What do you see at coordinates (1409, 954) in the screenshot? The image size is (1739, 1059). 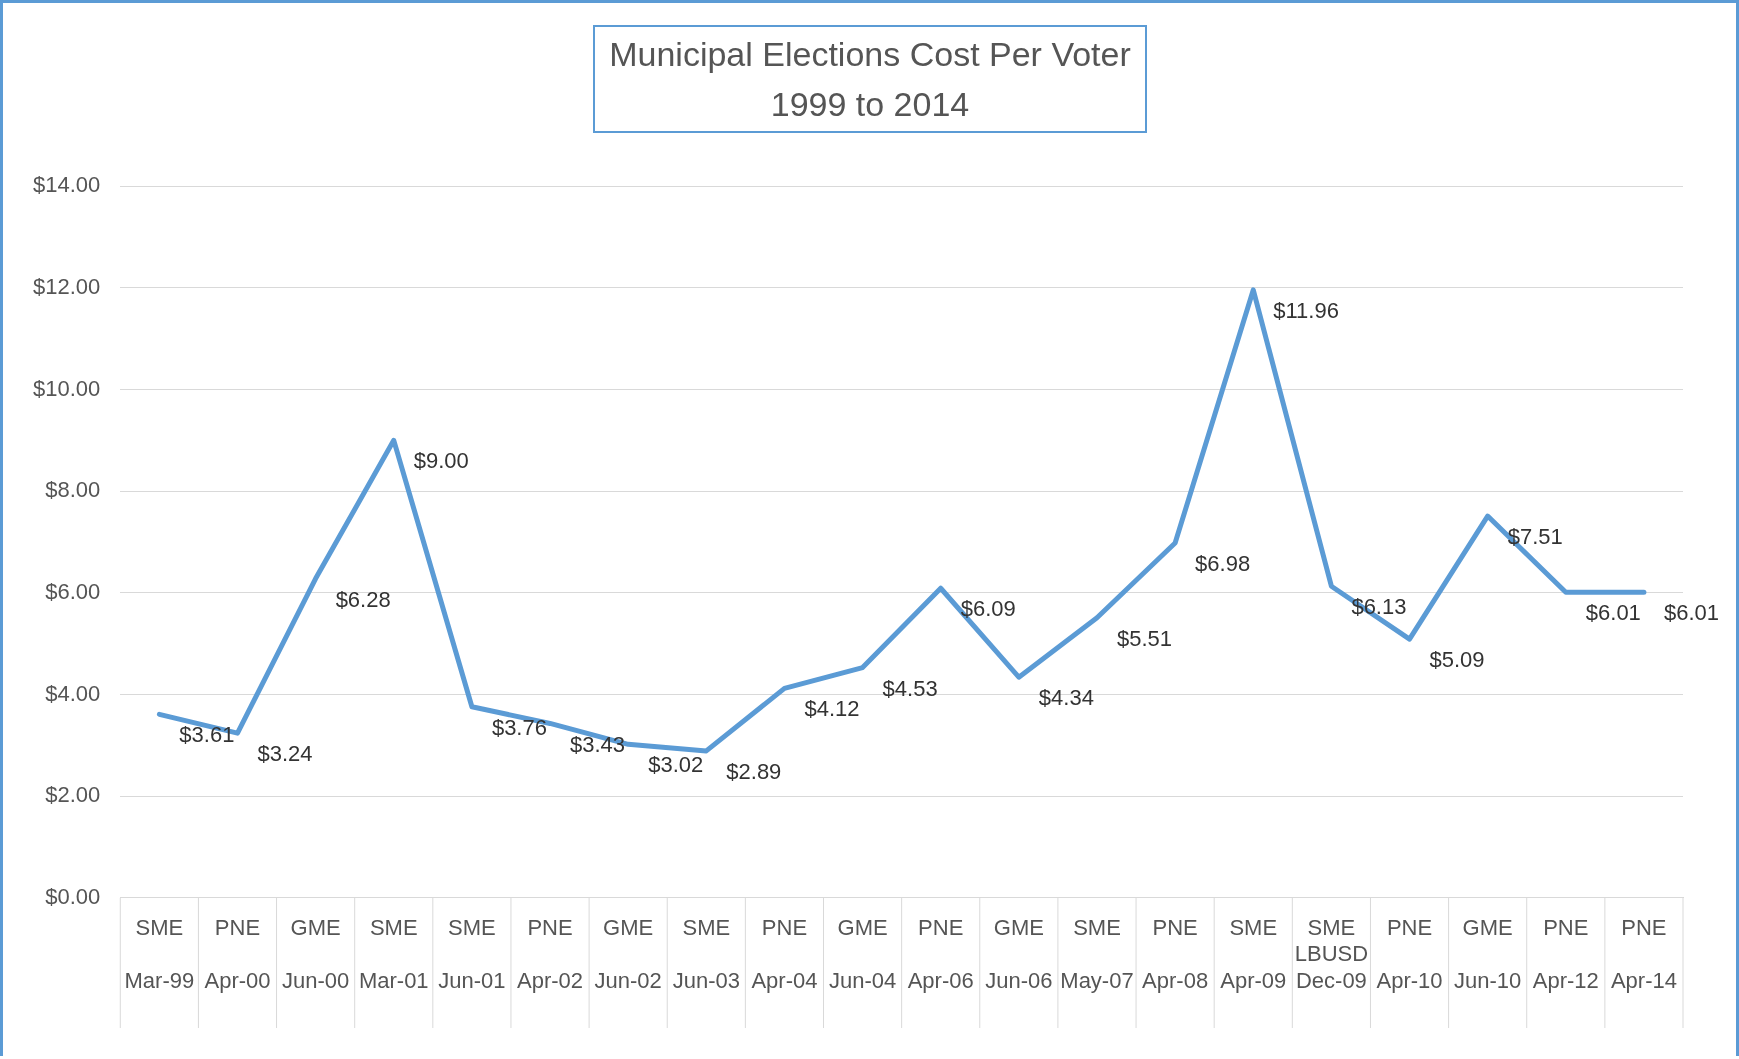 I see `category-label: PNE Apr-10` at bounding box center [1409, 954].